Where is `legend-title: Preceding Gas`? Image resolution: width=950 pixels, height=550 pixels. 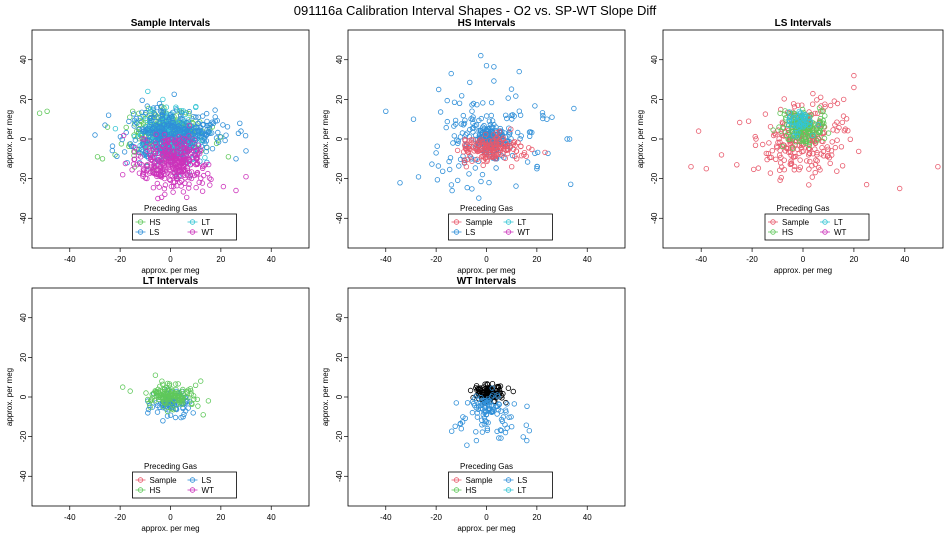 legend-title: Preceding Gas is located at coordinates (170, 466).